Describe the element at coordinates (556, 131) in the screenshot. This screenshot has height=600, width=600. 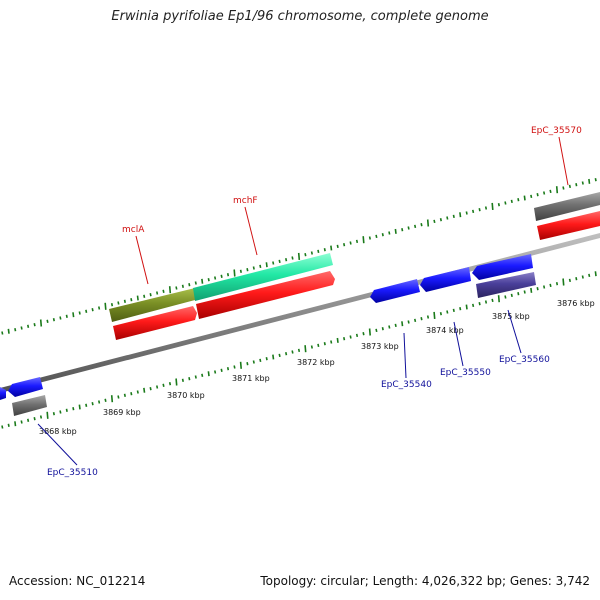
I see `gene-label-EpC_35570: EpC_35570` at that location.